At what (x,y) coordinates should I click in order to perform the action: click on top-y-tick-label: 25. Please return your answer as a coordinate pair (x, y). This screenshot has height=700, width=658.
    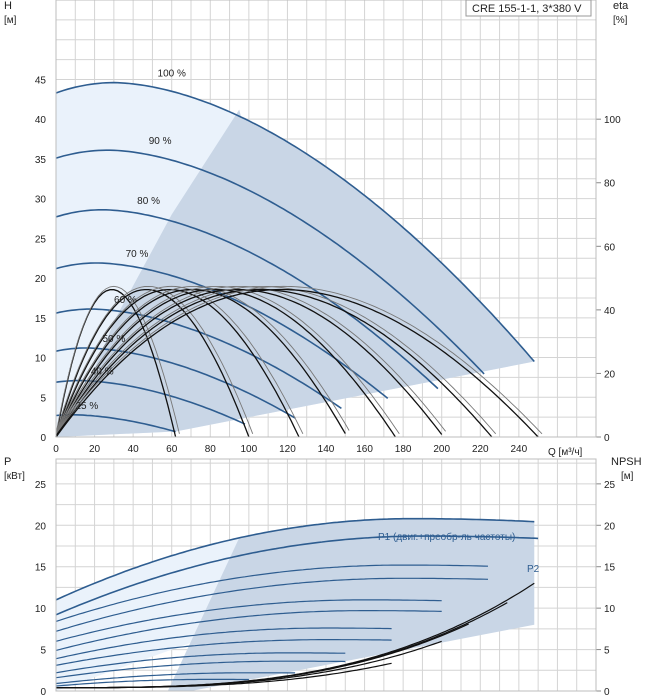
    Looking at the image, I should click on (41, 239).